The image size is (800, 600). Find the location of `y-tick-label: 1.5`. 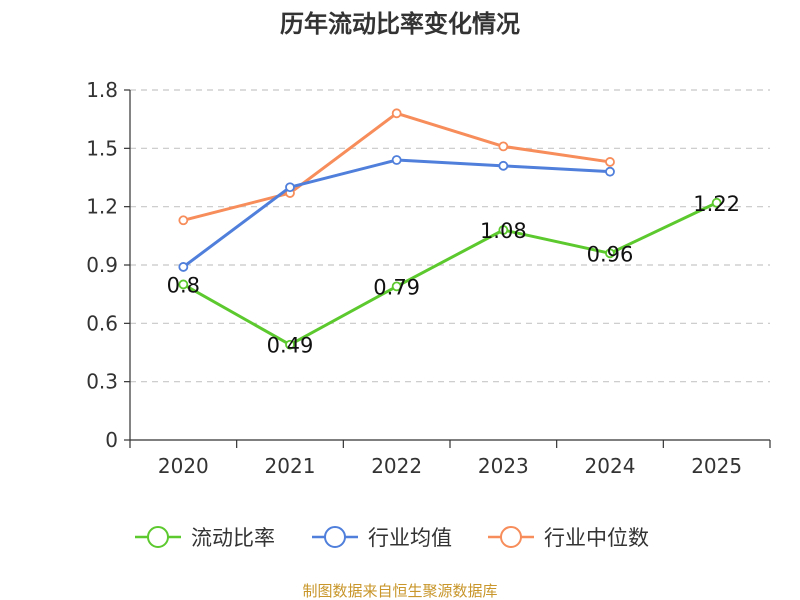

y-tick-label: 1.5 is located at coordinates (102, 148).